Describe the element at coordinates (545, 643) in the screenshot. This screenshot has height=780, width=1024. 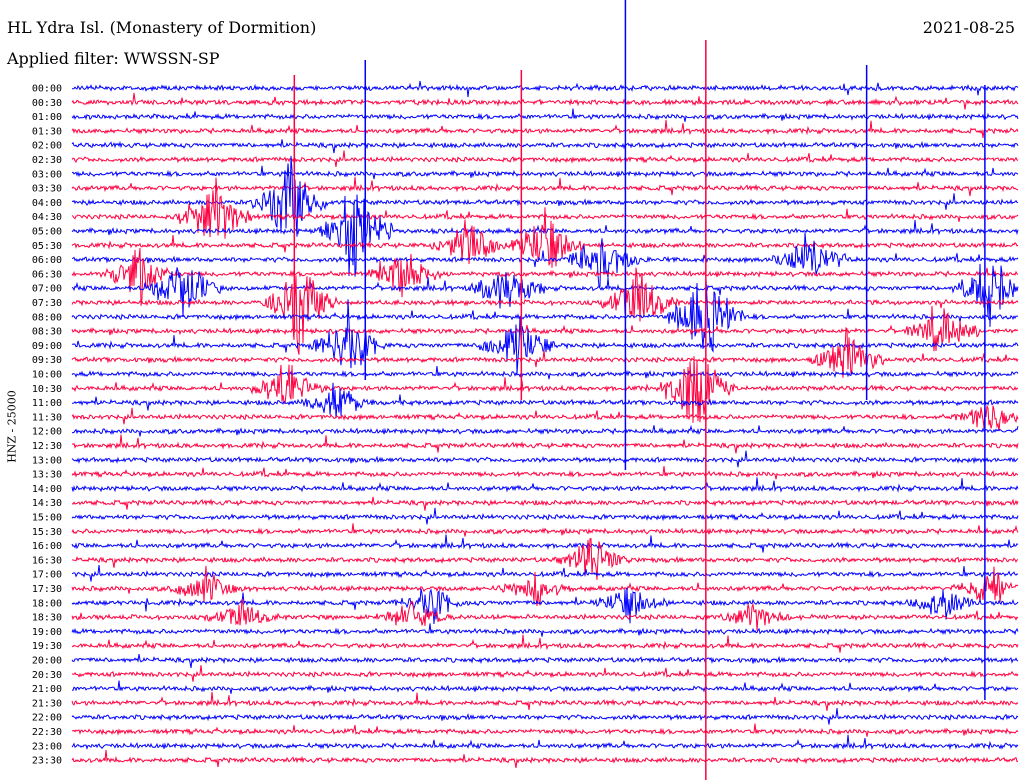
I see `trace-1930` at that location.